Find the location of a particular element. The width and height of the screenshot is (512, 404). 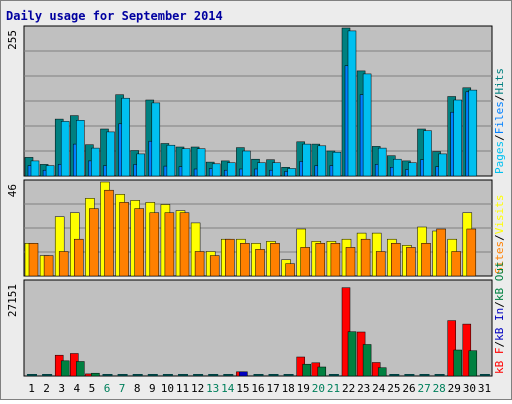

x-tick-label: 14 is located at coordinates (228, 388).